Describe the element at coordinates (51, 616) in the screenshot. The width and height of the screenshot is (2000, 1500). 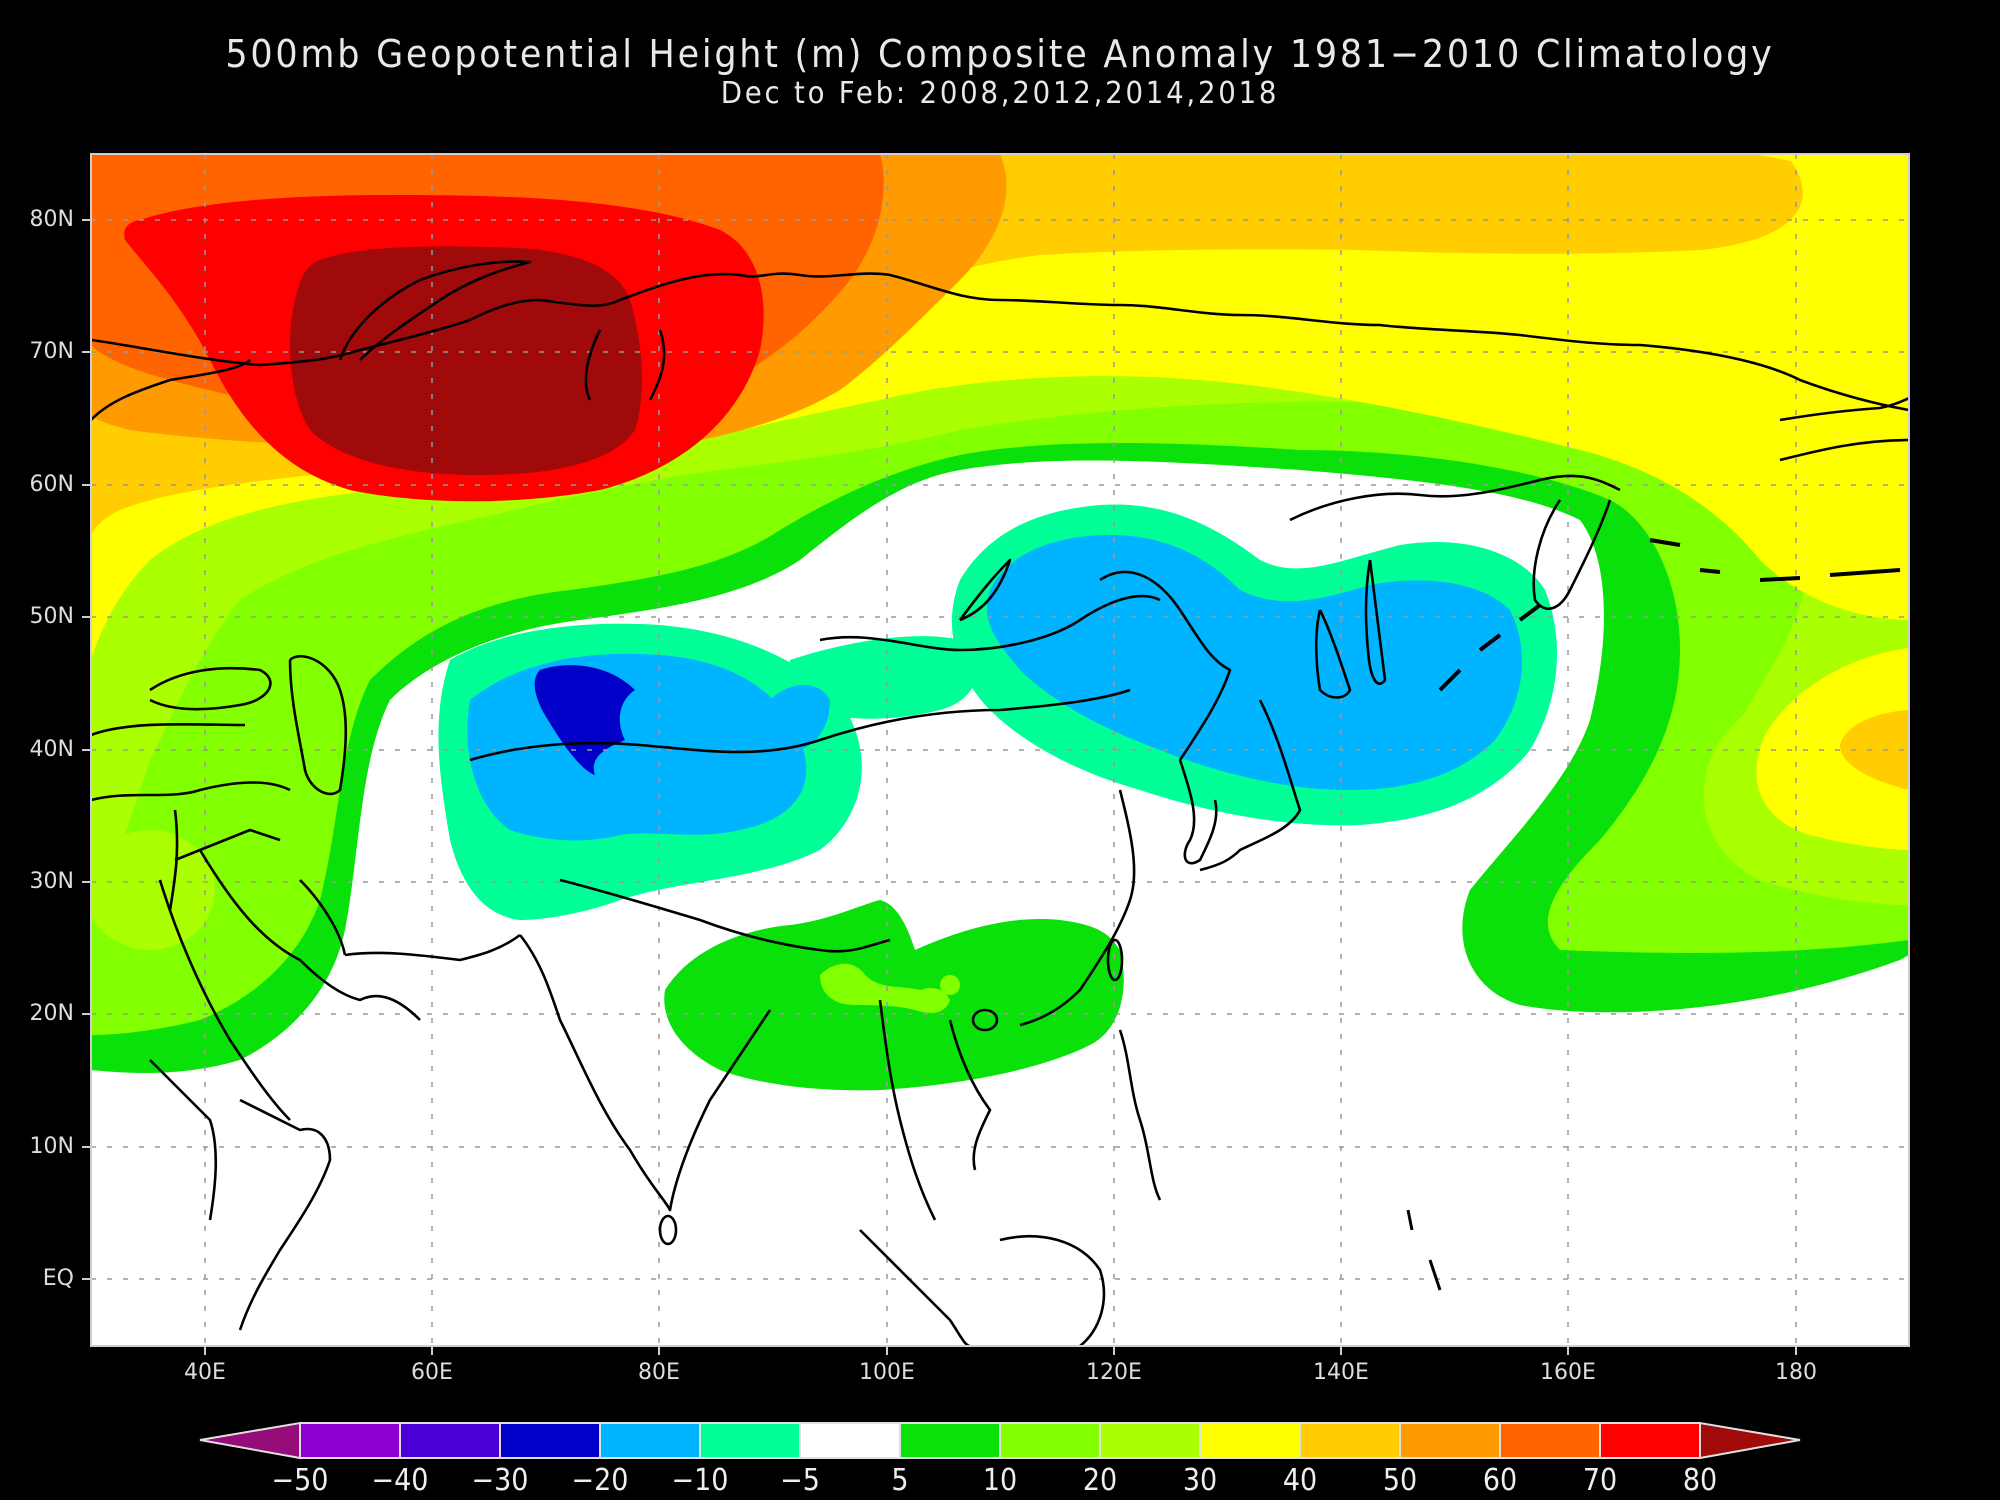
I see `y-tick-label: 50N` at that location.